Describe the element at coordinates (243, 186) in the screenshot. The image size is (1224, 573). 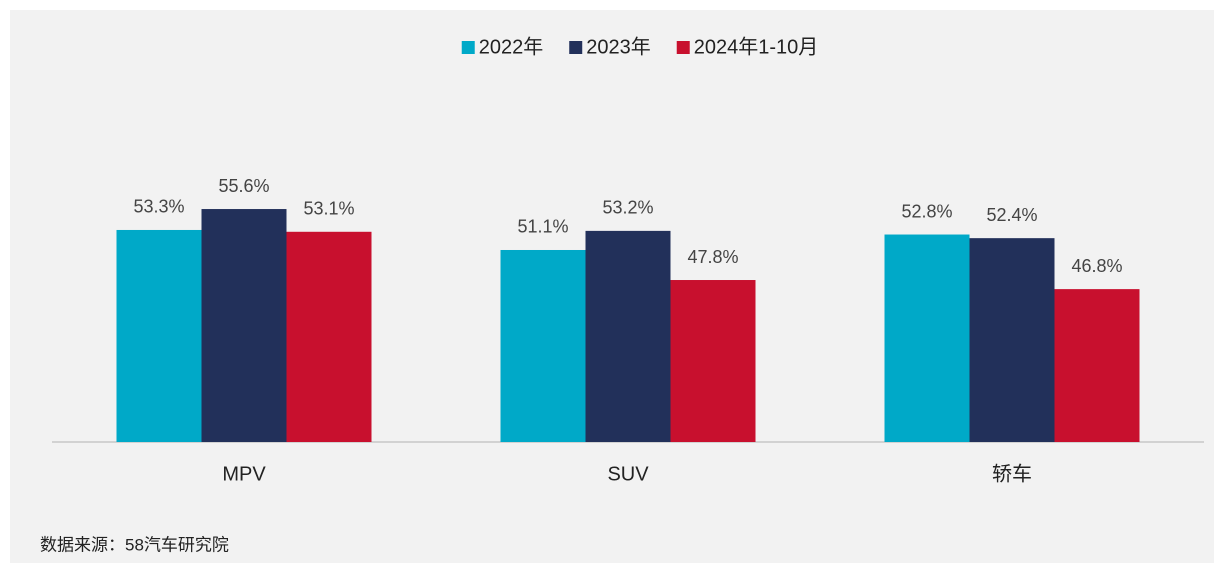
I see `data-label: 55.6%` at that location.